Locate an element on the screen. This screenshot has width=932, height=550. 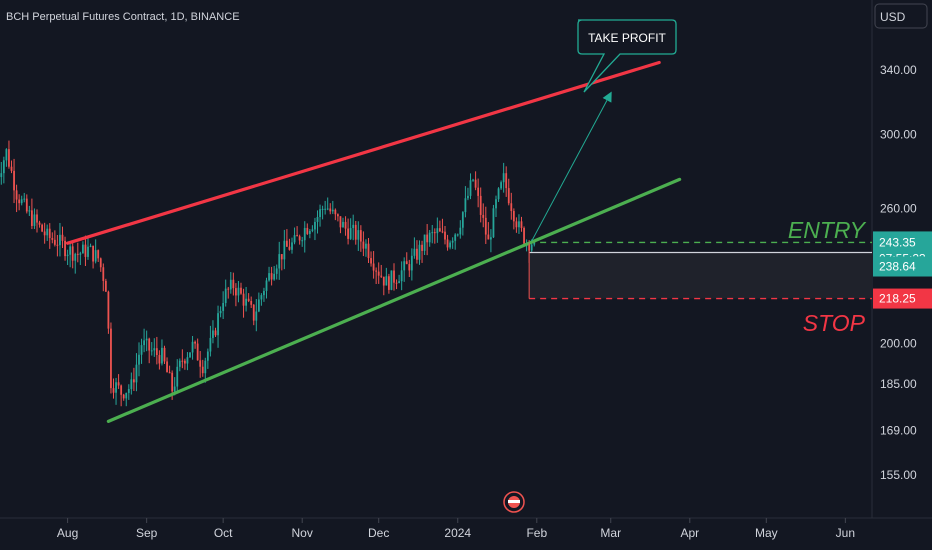
price-tick-label: 340.00 is located at coordinates (898, 70).